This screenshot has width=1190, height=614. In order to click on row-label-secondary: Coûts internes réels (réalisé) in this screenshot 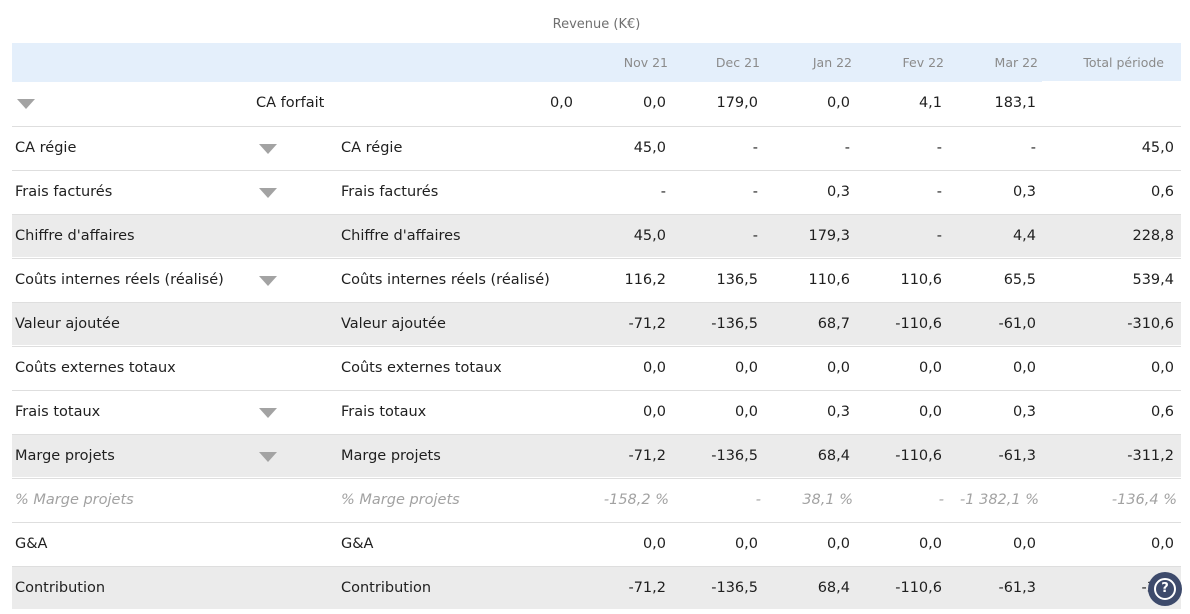, I will do `click(445, 280)`.